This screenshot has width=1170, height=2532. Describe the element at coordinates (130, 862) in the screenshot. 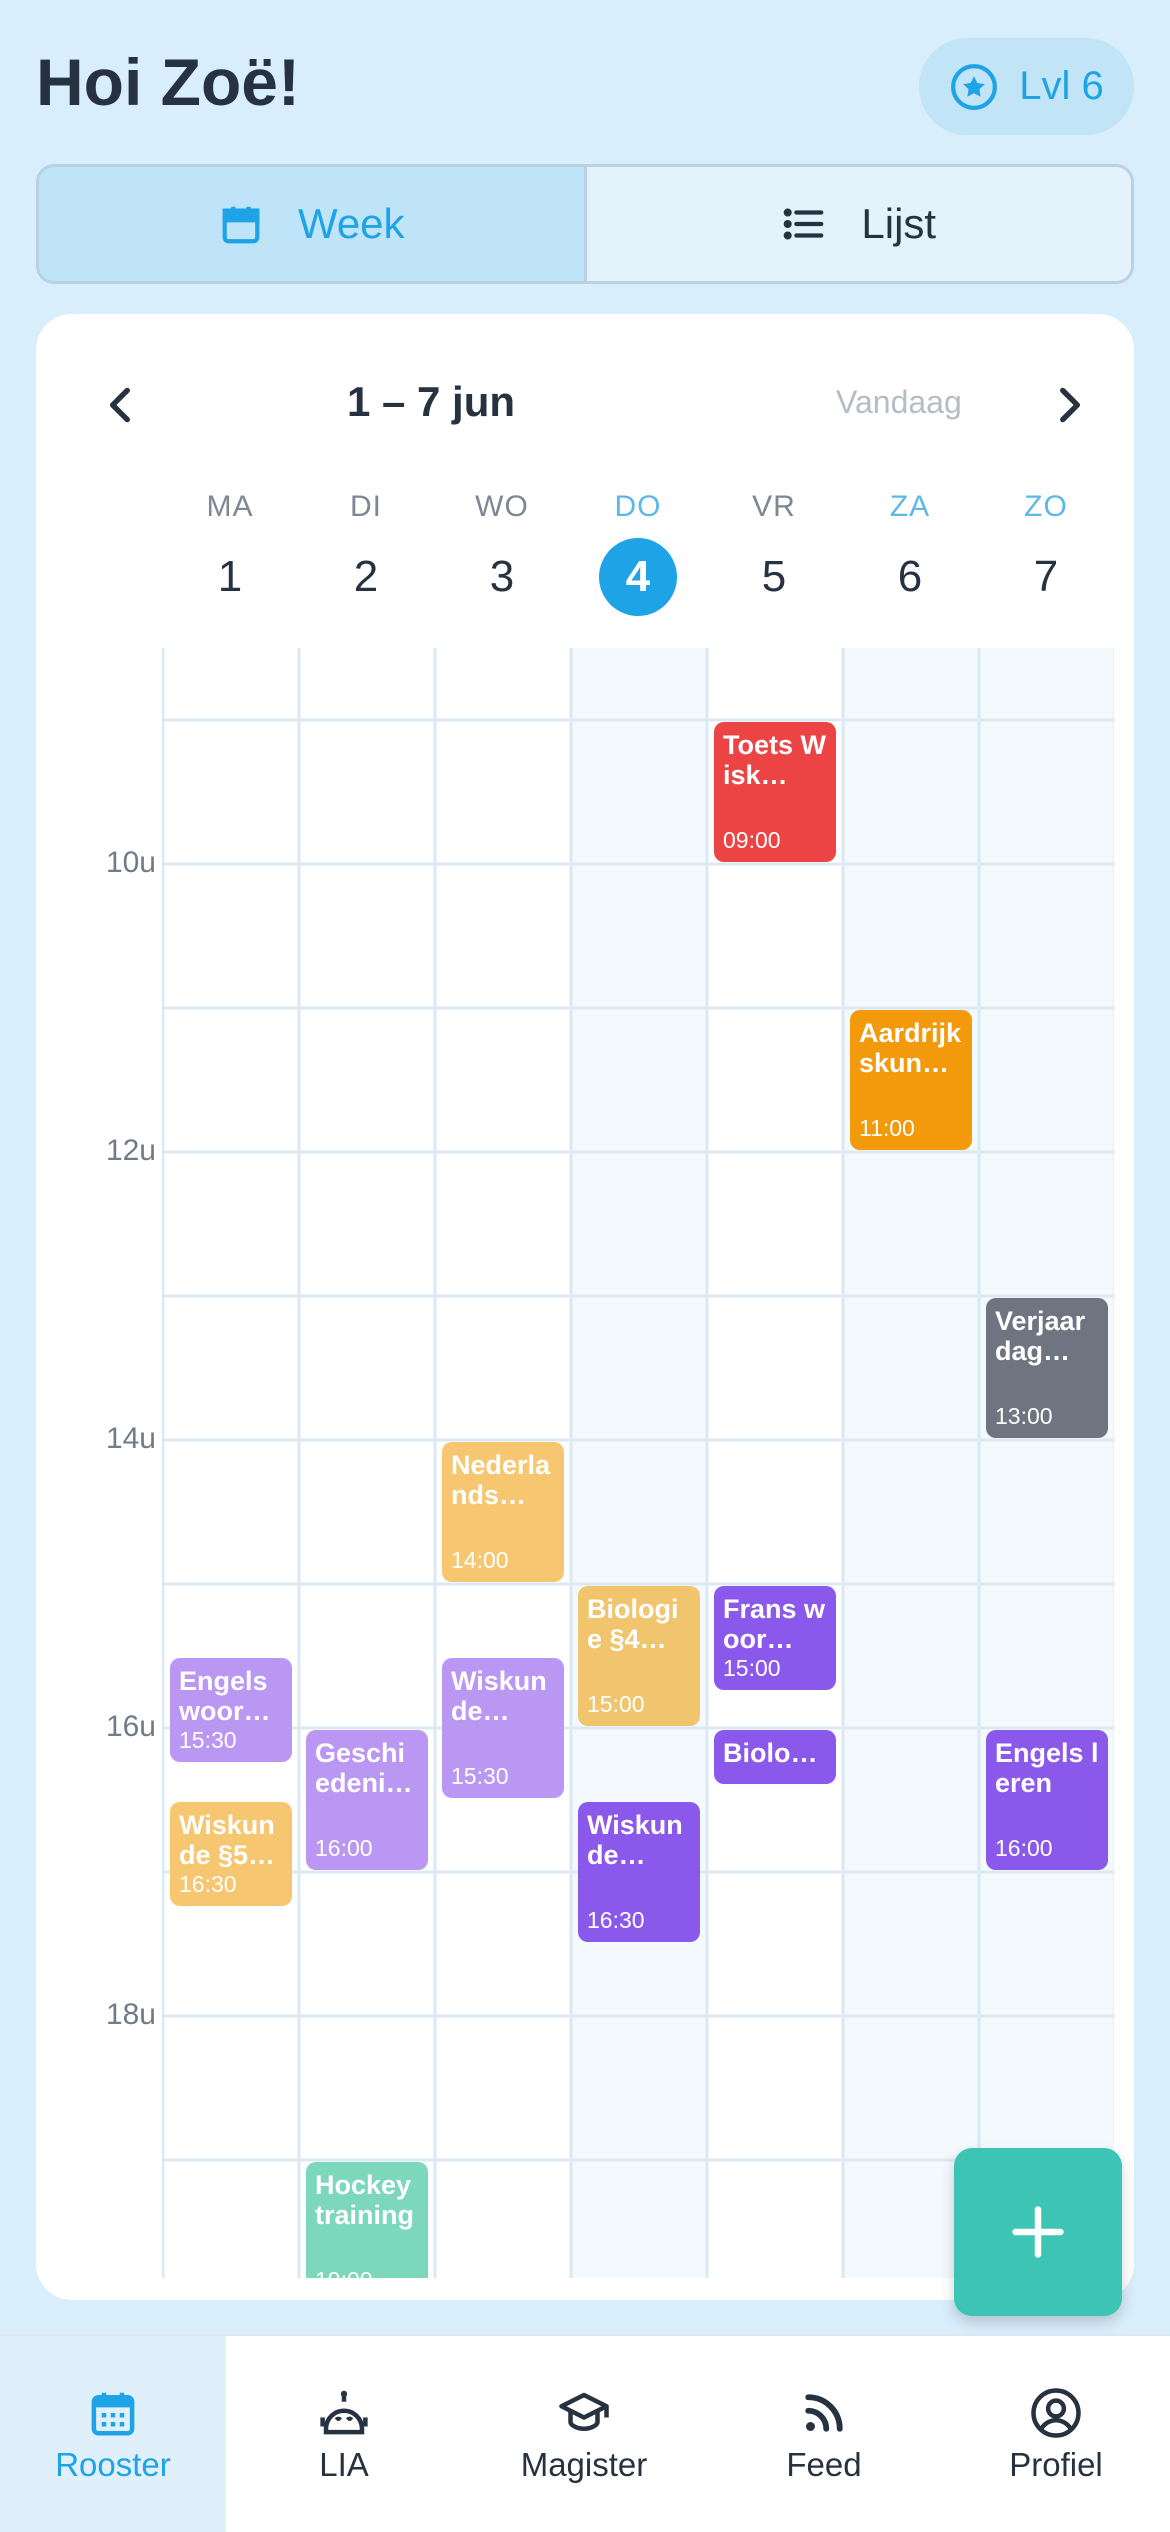

I see `hour-label: 10u` at that location.